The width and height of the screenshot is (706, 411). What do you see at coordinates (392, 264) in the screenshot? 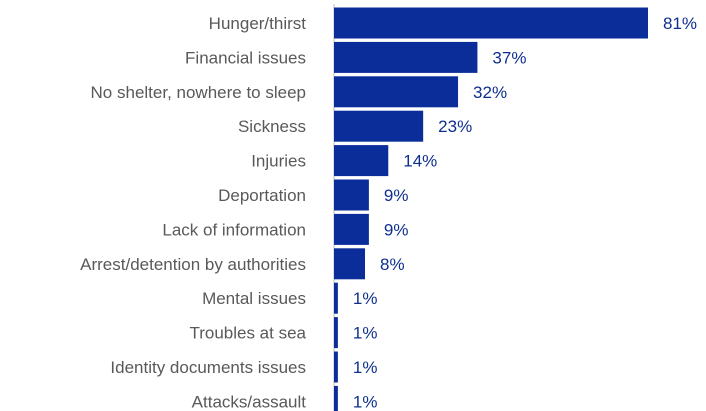
I see `value-label: 8%` at bounding box center [392, 264].